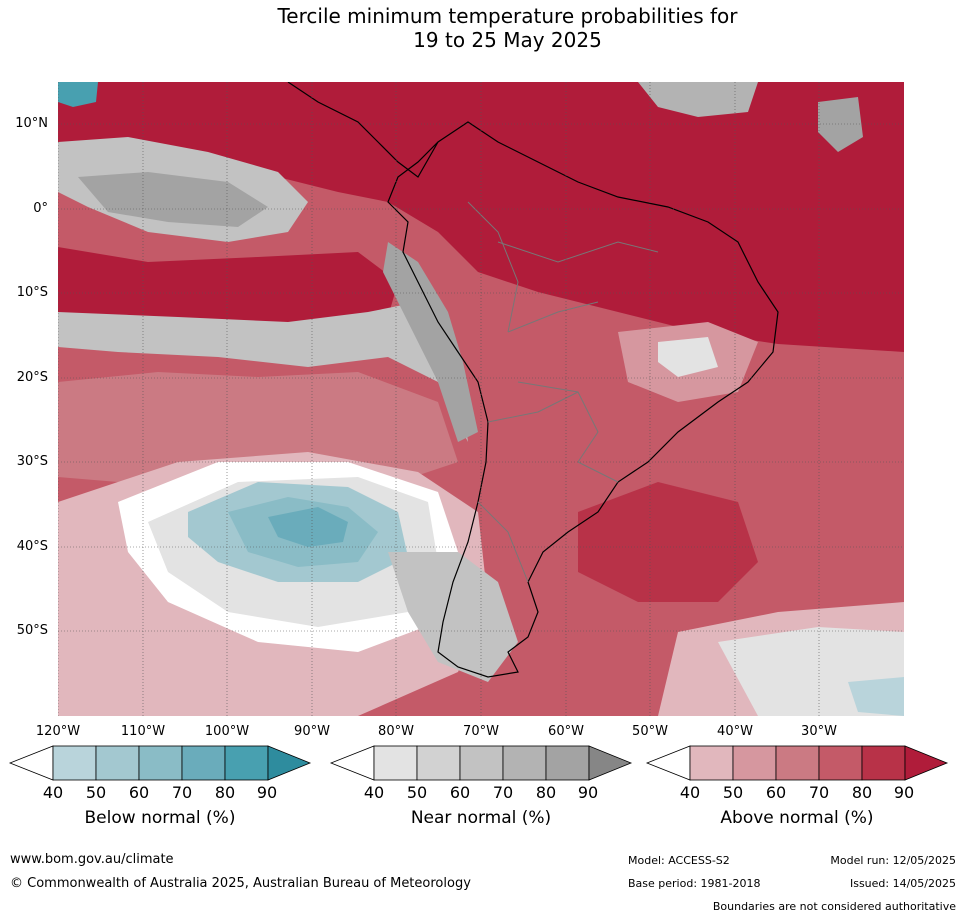 The width and height of the screenshot is (965, 919). What do you see at coordinates (453, 617) in the screenshot?
I see `near-normal-patagonia` at bounding box center [453, 617].